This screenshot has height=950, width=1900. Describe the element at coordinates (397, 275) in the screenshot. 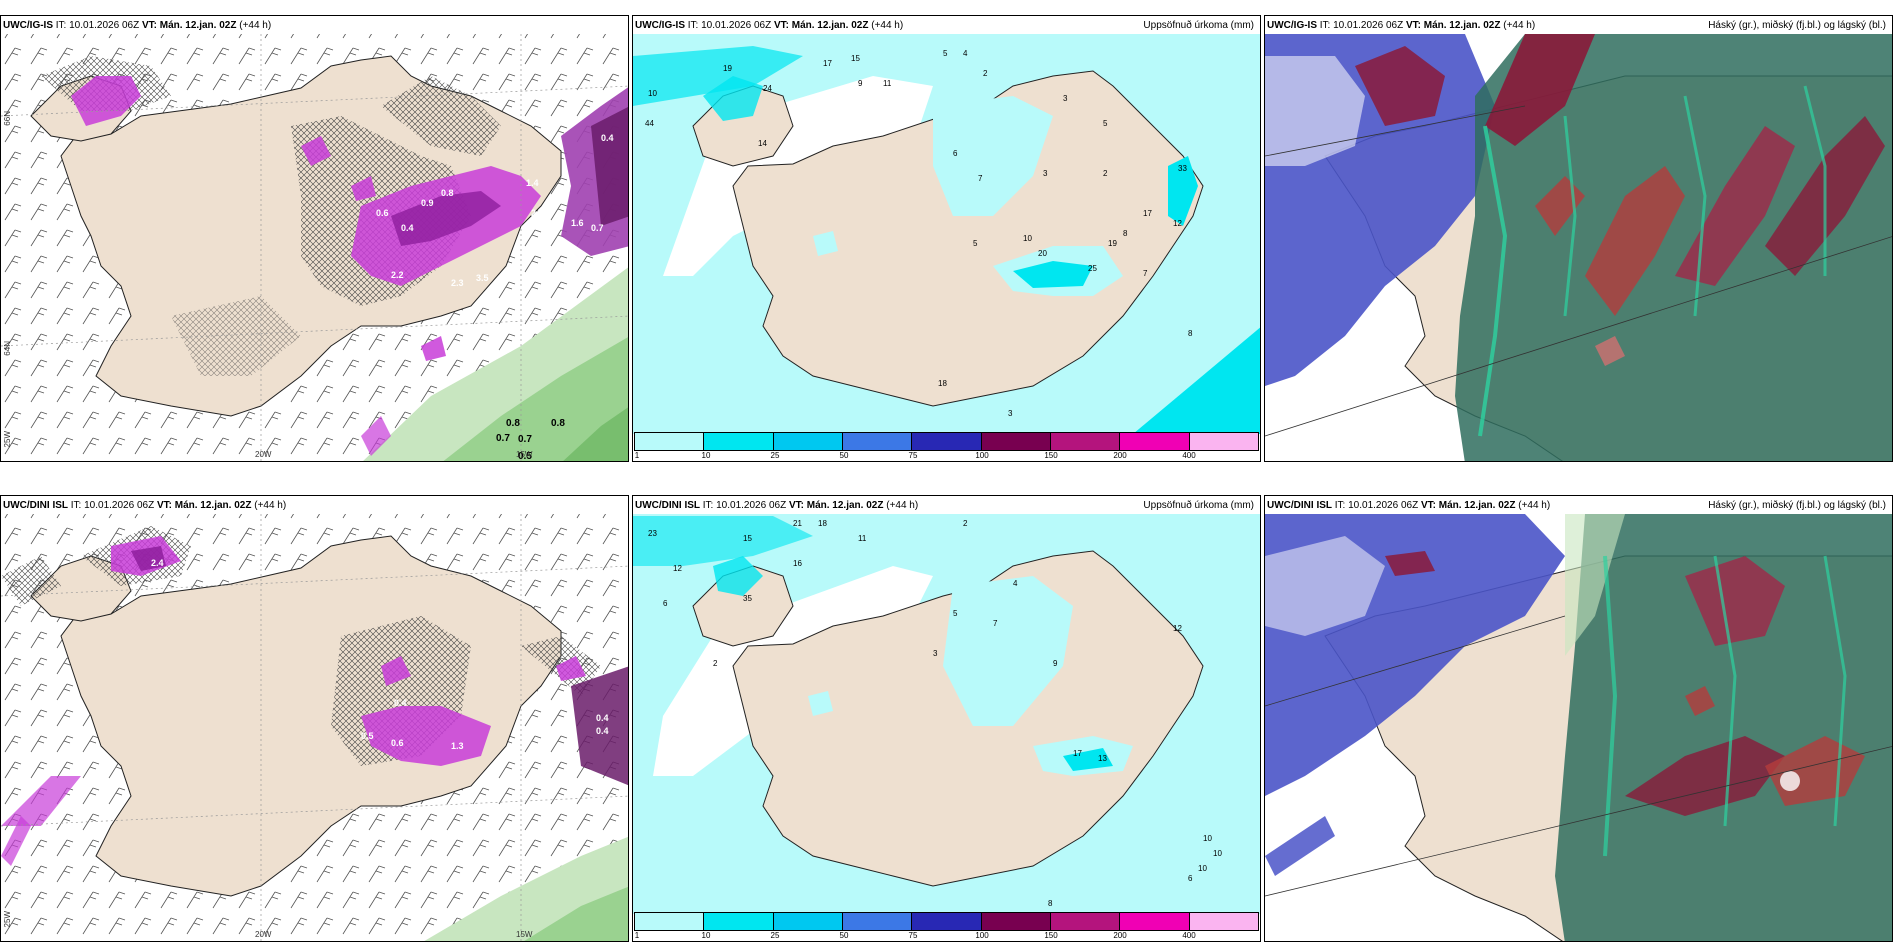

I see `svg-text: 2.2` at that location.